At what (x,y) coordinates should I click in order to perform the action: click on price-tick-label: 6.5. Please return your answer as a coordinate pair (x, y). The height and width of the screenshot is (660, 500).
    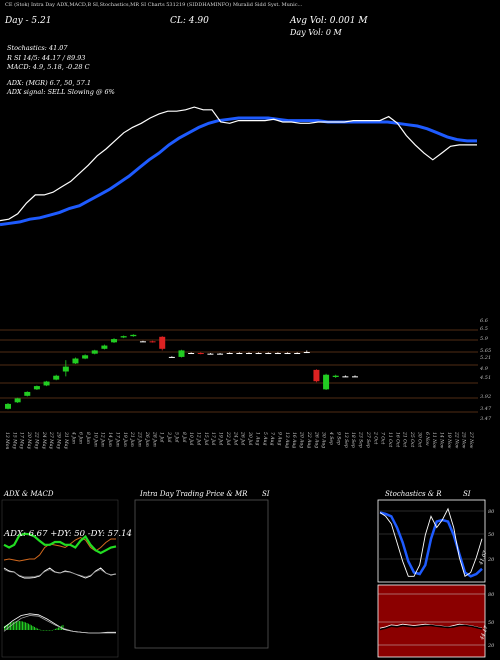
    Looking at the image, I should click on (484, 329).